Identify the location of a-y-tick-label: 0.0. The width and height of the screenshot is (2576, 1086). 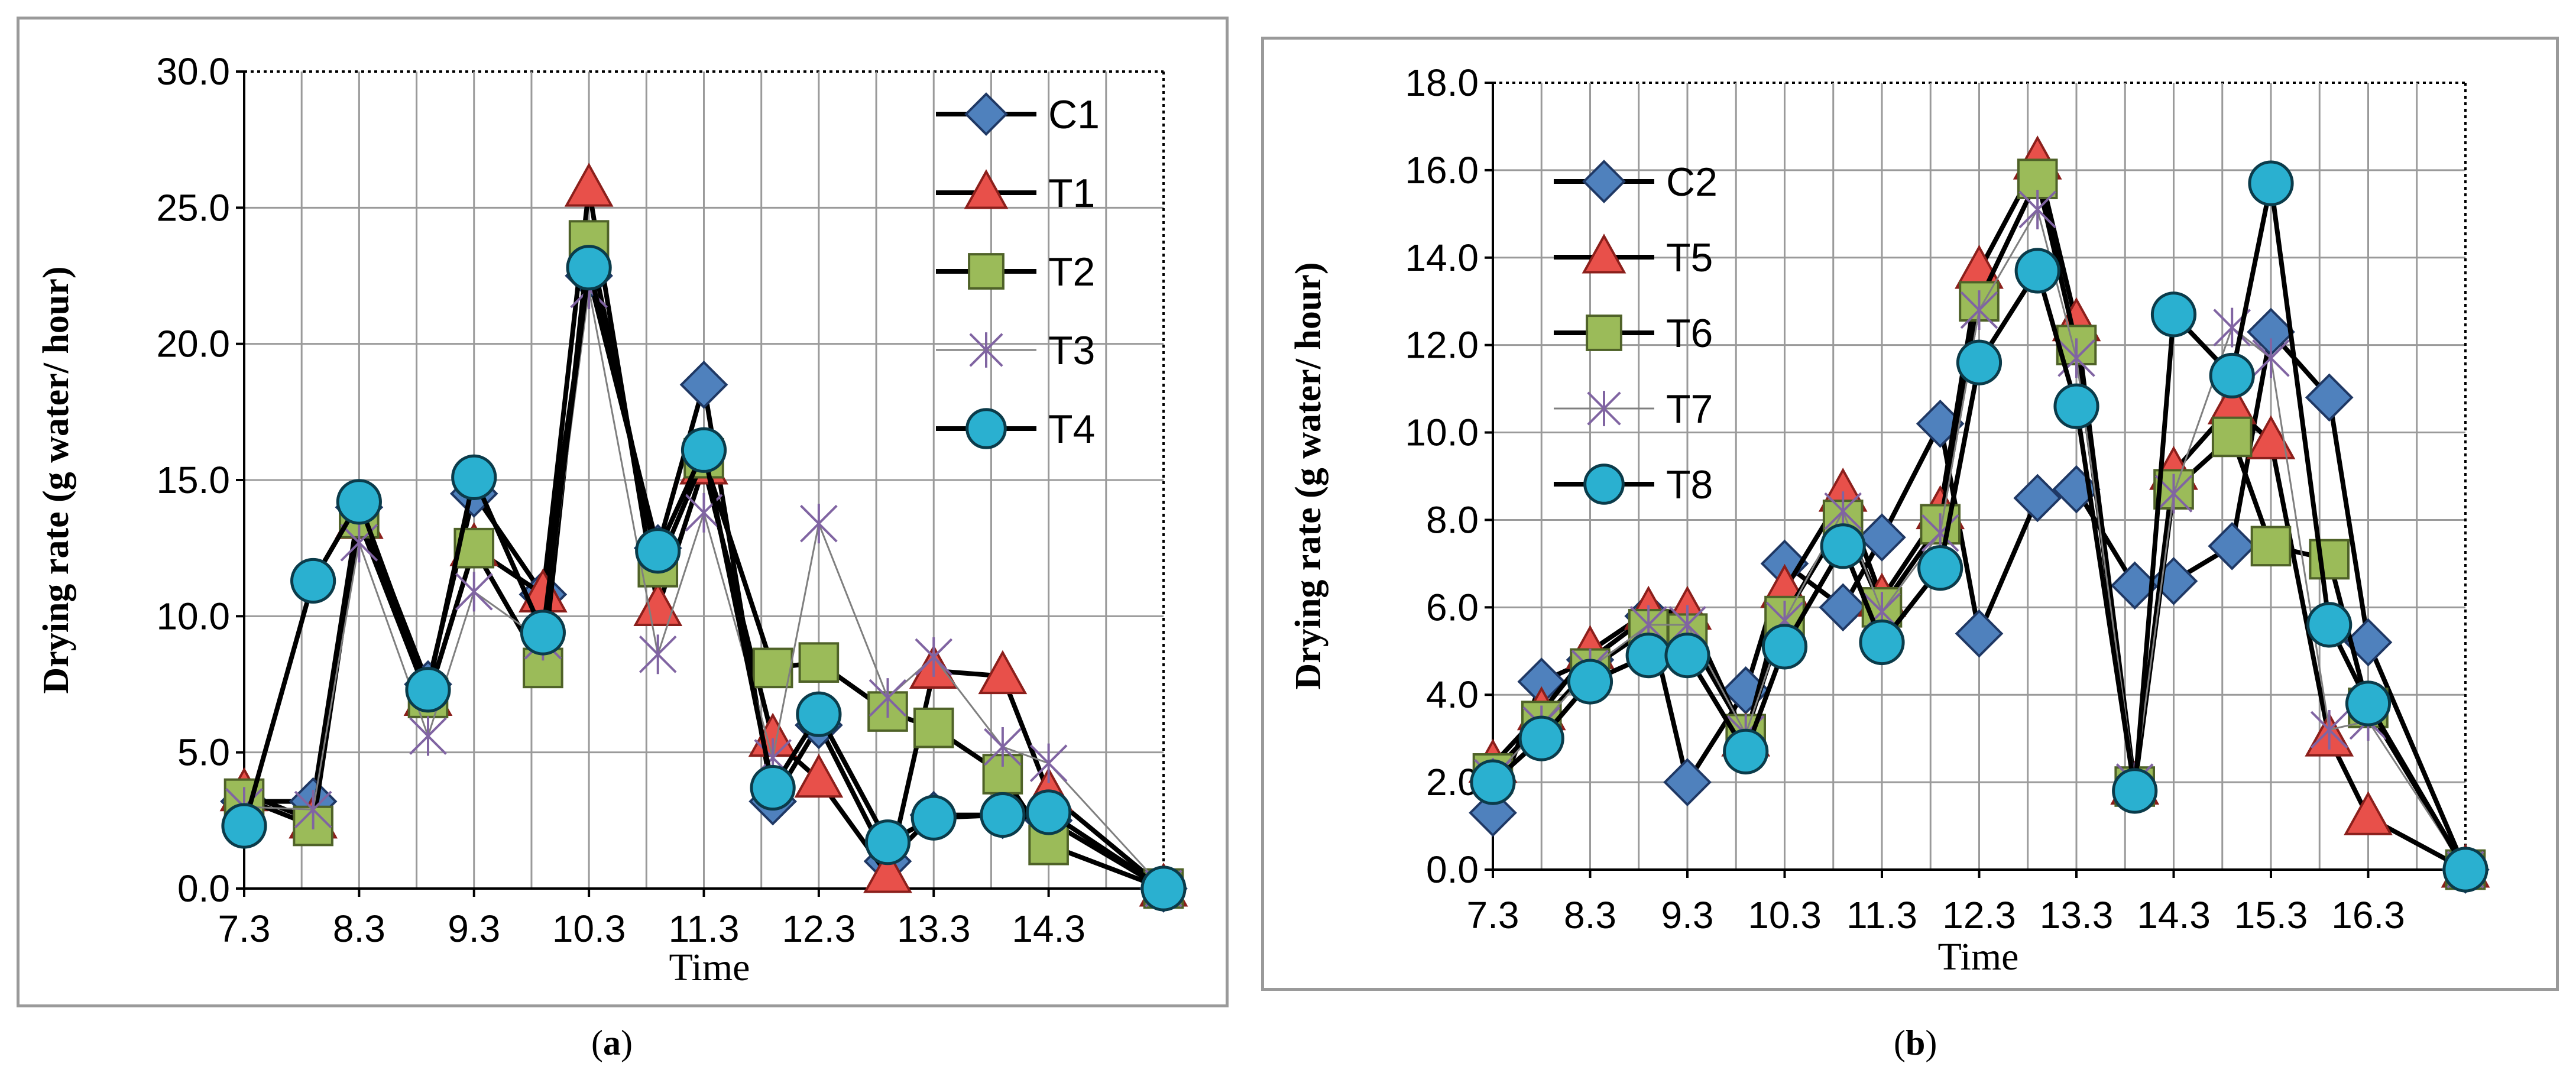
(203, 888).